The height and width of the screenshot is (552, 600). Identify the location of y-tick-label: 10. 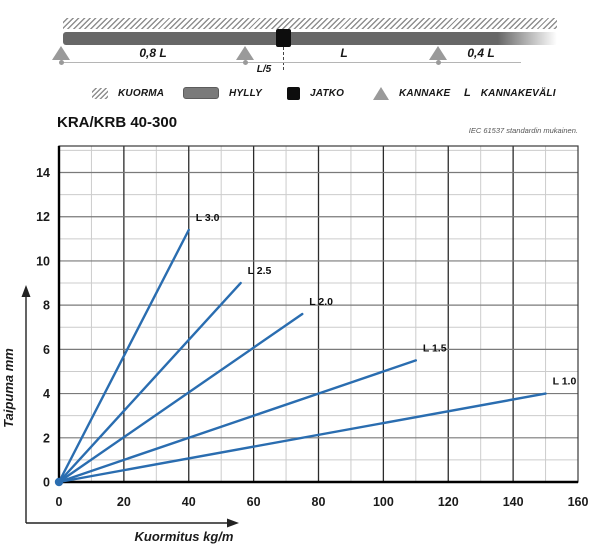
(43, 261).